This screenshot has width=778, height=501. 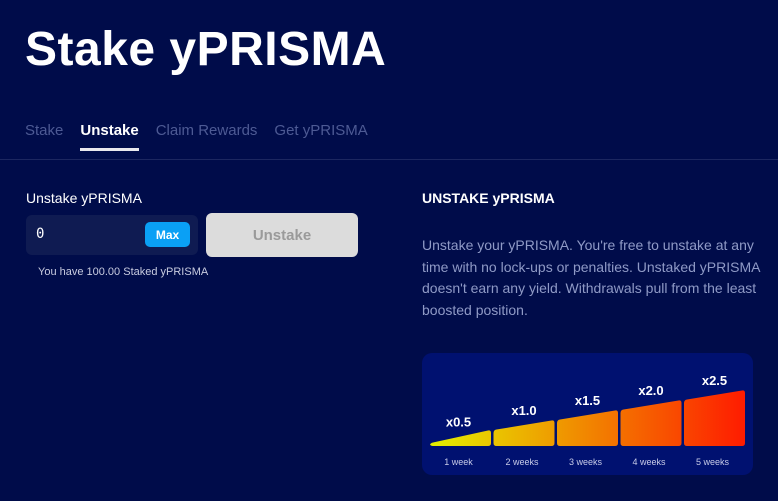 What do you see at coordinates (458, 462) in the screenshot?
I see `duration-label: 1 week` at bounding box center [458, 462].